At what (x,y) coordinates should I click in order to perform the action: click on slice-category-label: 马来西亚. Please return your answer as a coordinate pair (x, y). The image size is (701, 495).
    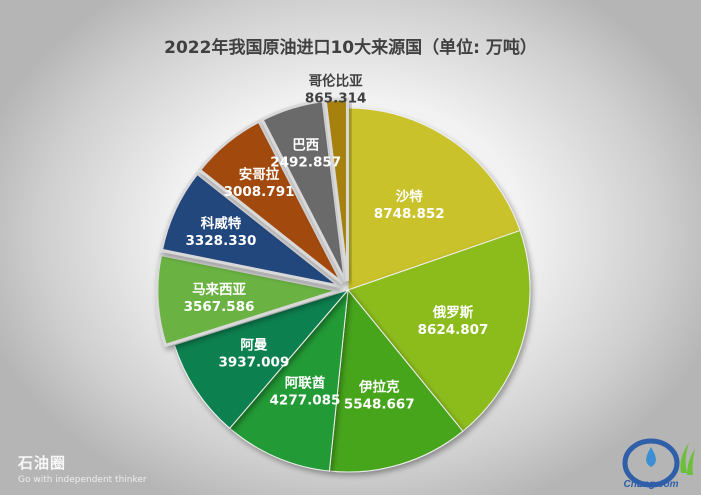
    Looking at the image, I should click on (219, 290).